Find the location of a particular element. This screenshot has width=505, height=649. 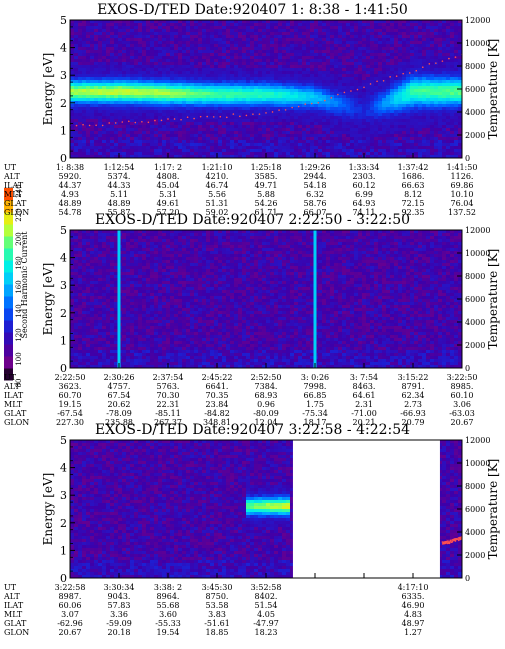

orbit-info-label: GLAT is located at coordinates (15, 203).